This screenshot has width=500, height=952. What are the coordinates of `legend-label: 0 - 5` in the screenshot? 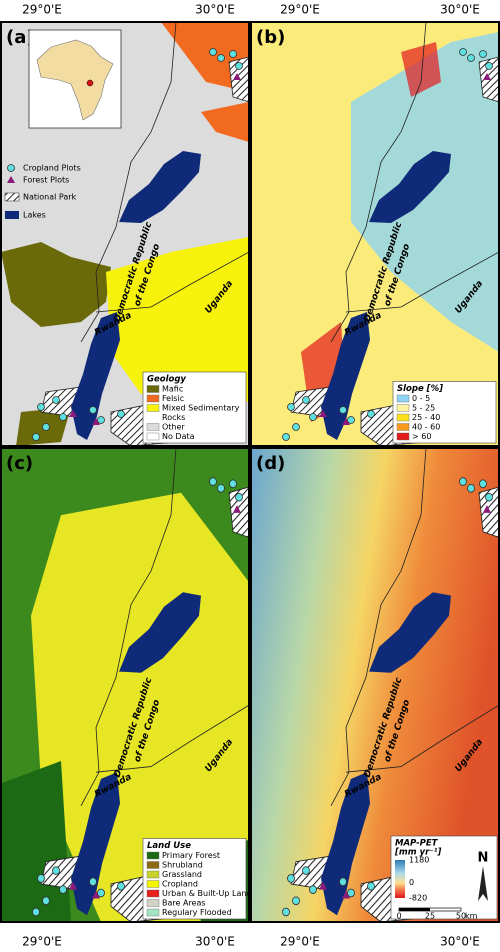 It's located at (421, 398).